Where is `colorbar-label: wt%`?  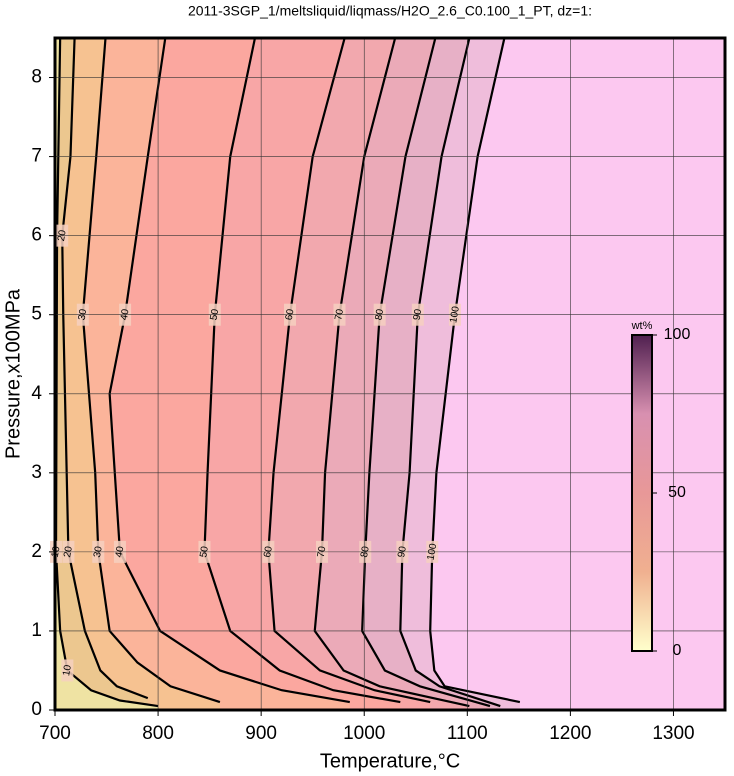 colorbar-label: wt% is located at coordinates (642, 326).